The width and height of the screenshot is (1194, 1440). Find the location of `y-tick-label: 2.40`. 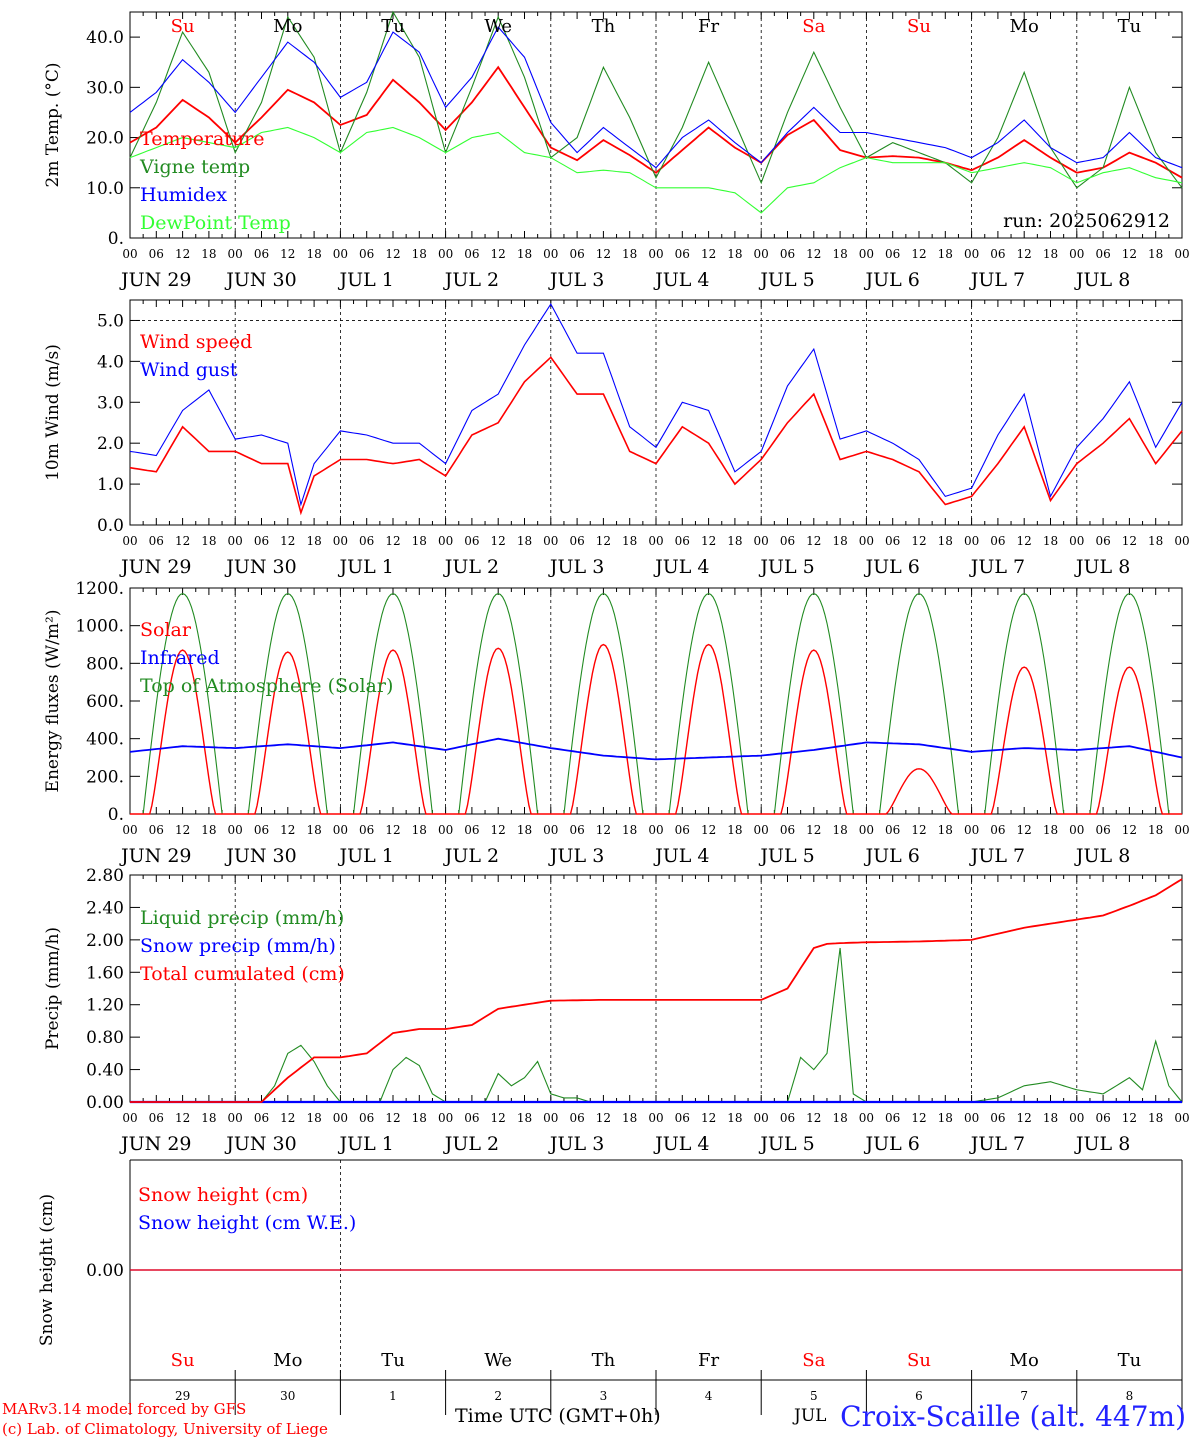

y-tick-label: 2.40 is located at coordinates (105, 908).